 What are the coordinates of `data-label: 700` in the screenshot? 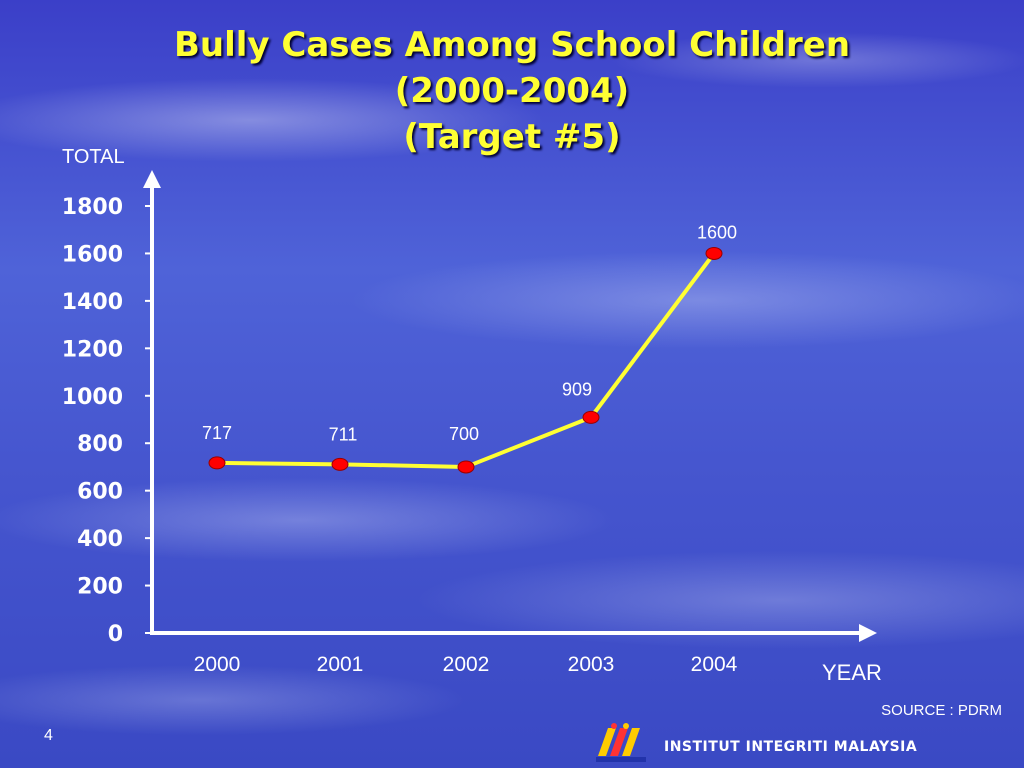 It's located at (464, 434).